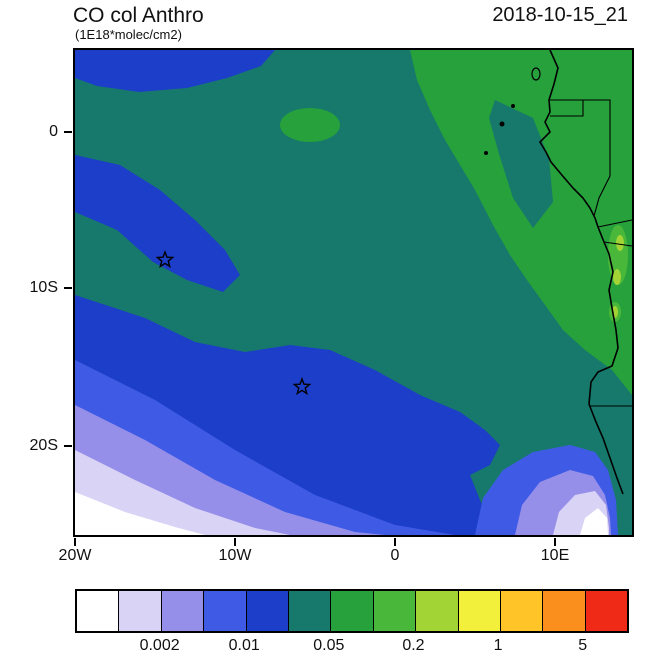 The image size is (650, 667). What do you see at coordinates (555, 542) in the screenshot?
I see `x-tick-mark-10e` at bounding box center [555, 542].